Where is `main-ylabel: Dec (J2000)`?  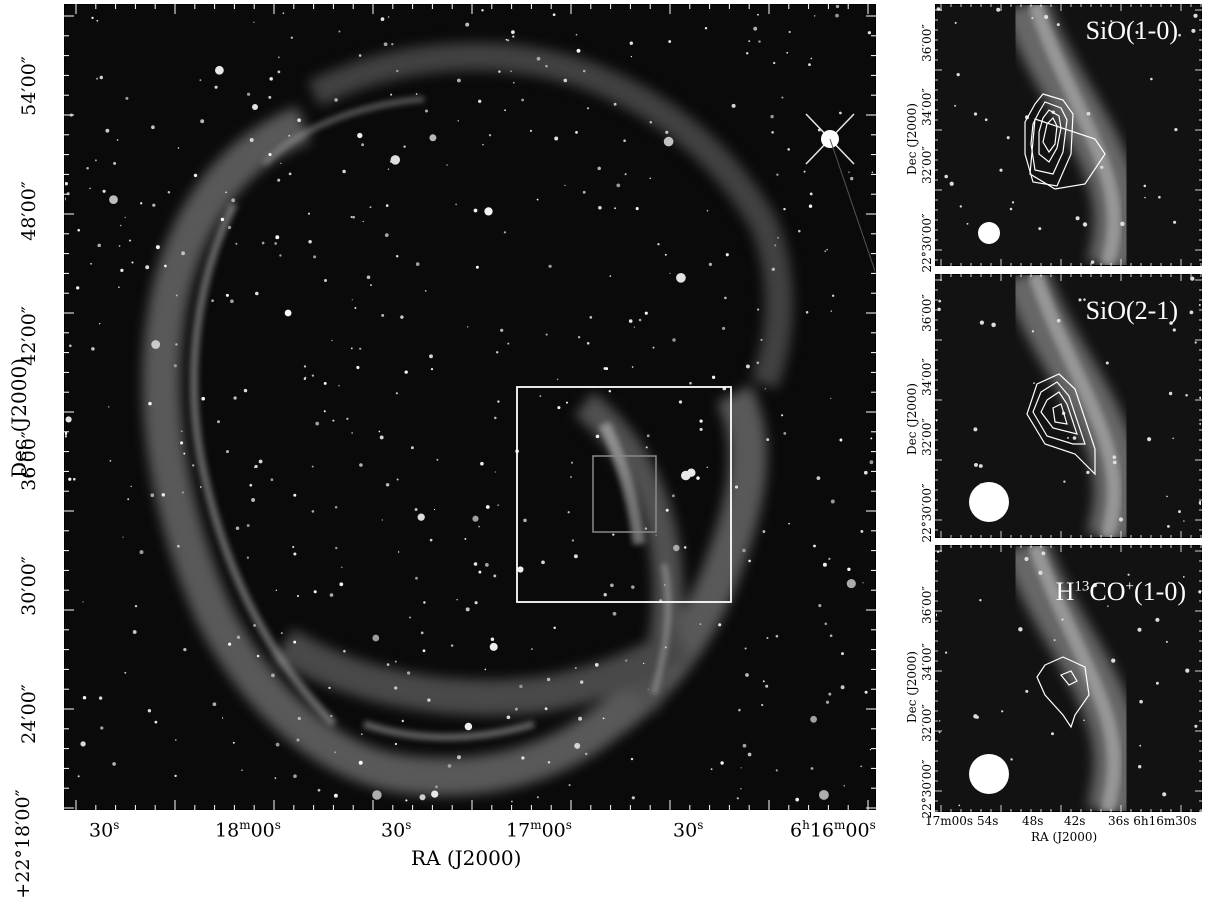 main-ylabel: Dec (J2000) is located at coordinates (19, 418).